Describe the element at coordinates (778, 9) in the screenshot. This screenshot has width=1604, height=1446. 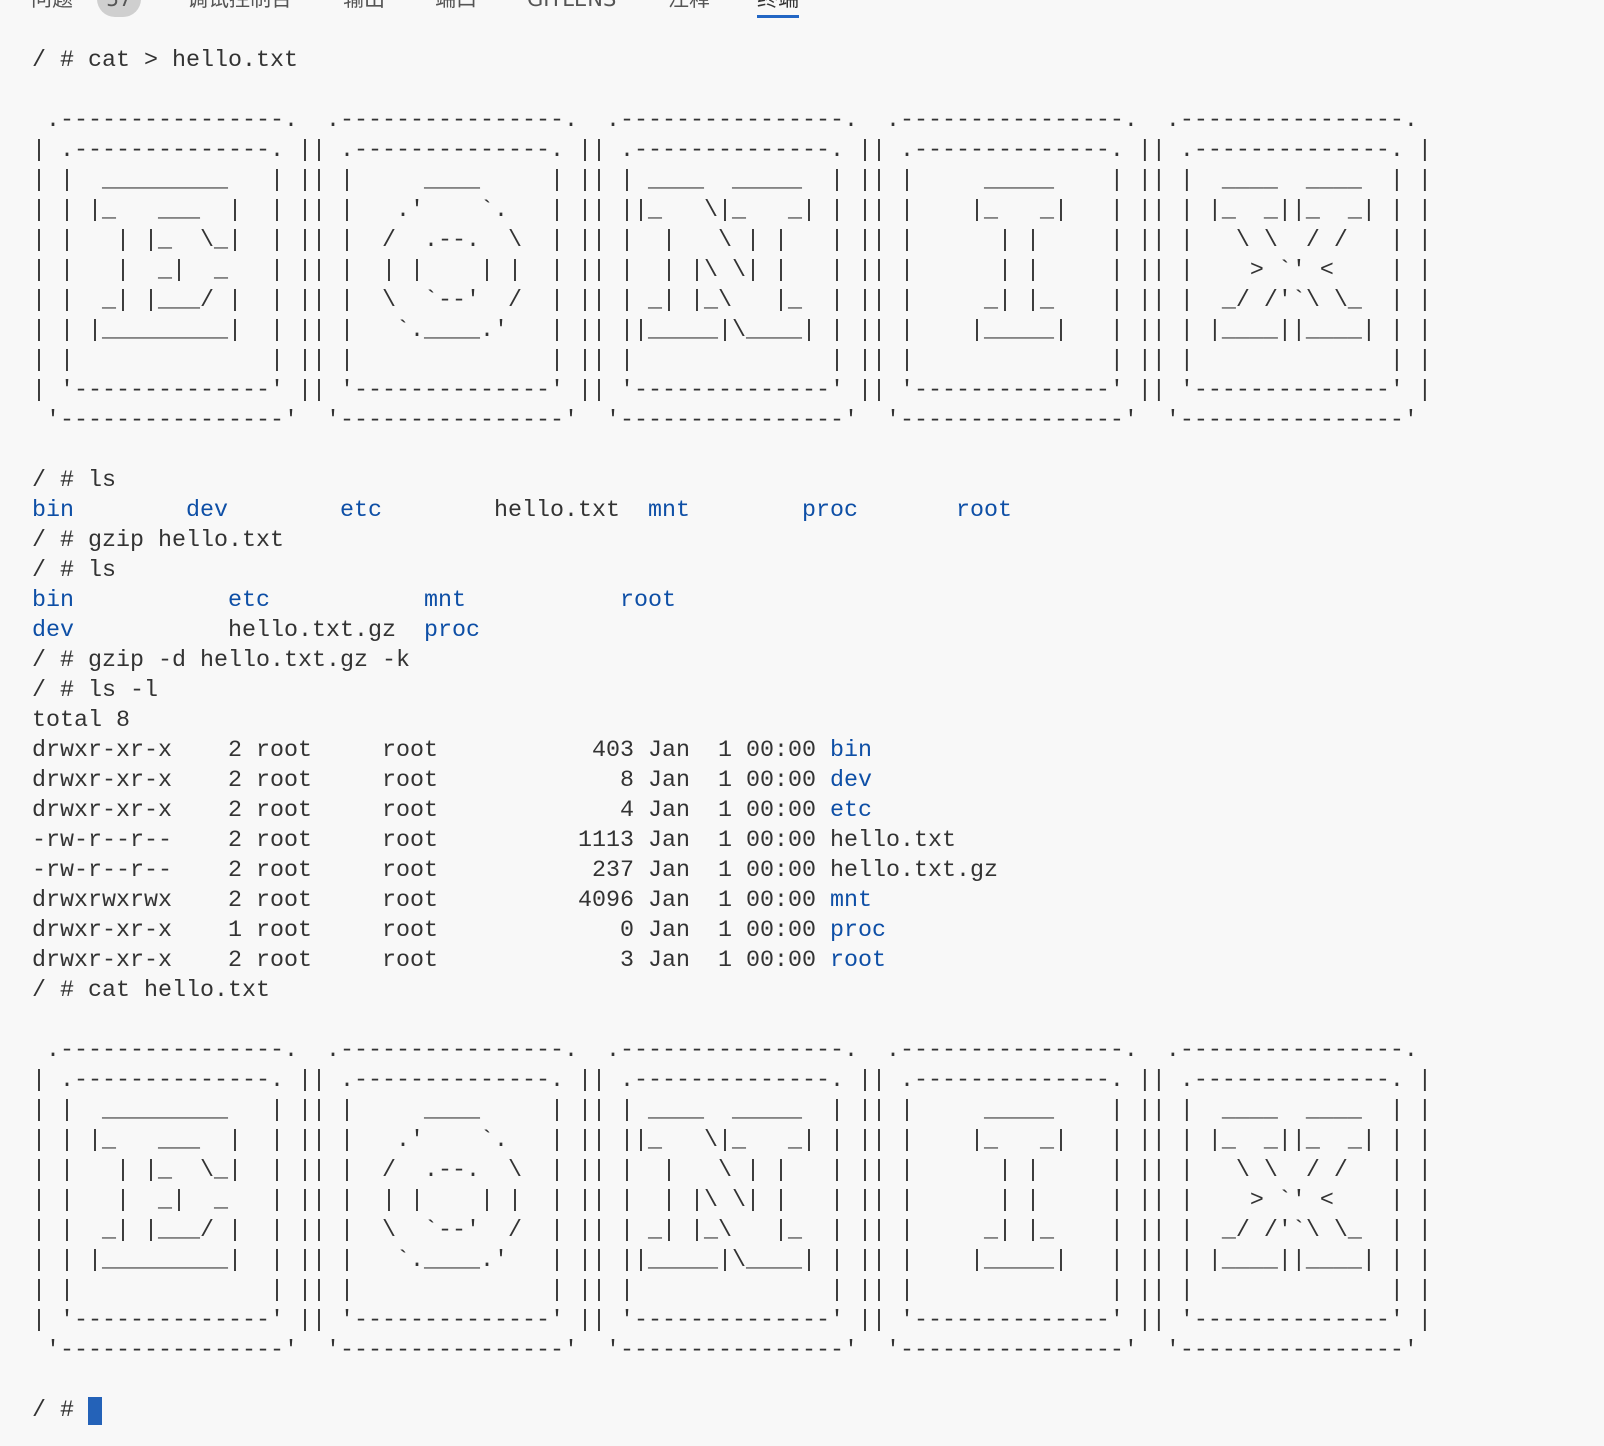
I see `tab-terminal: 终端` at that location.